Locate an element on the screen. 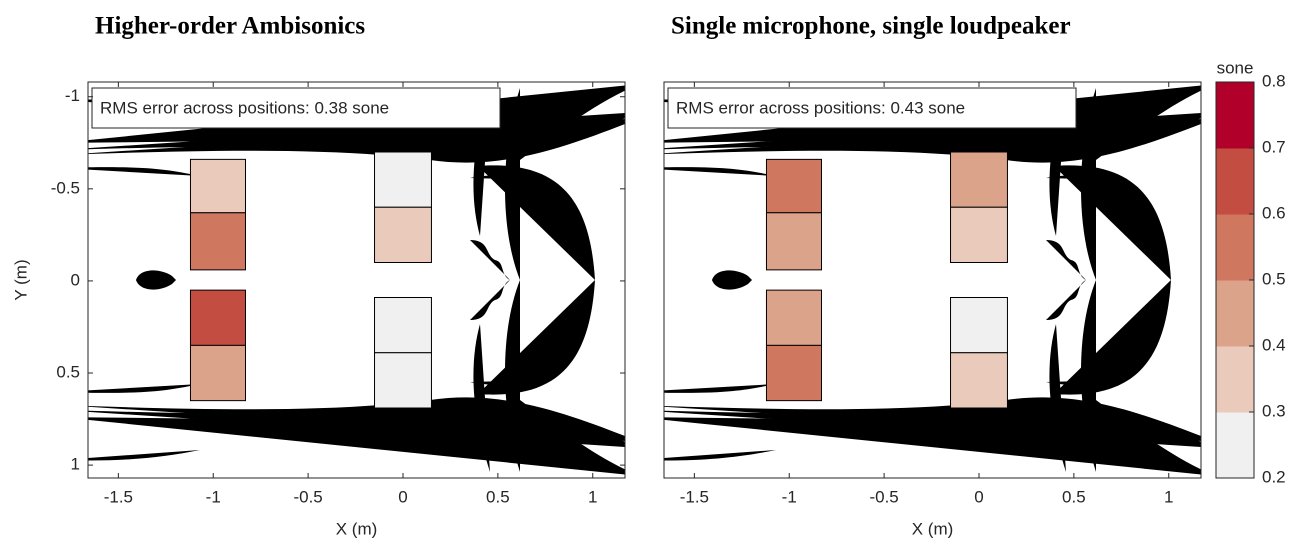  y-axis-label: Y (m) is located at coordinates (20, 279).